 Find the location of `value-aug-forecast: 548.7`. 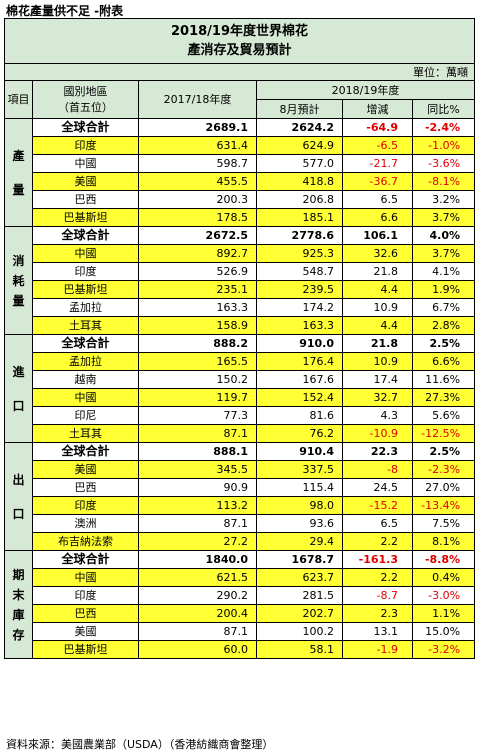

value-aug-forecast: 548.7 is located at coordinates (299, 271).